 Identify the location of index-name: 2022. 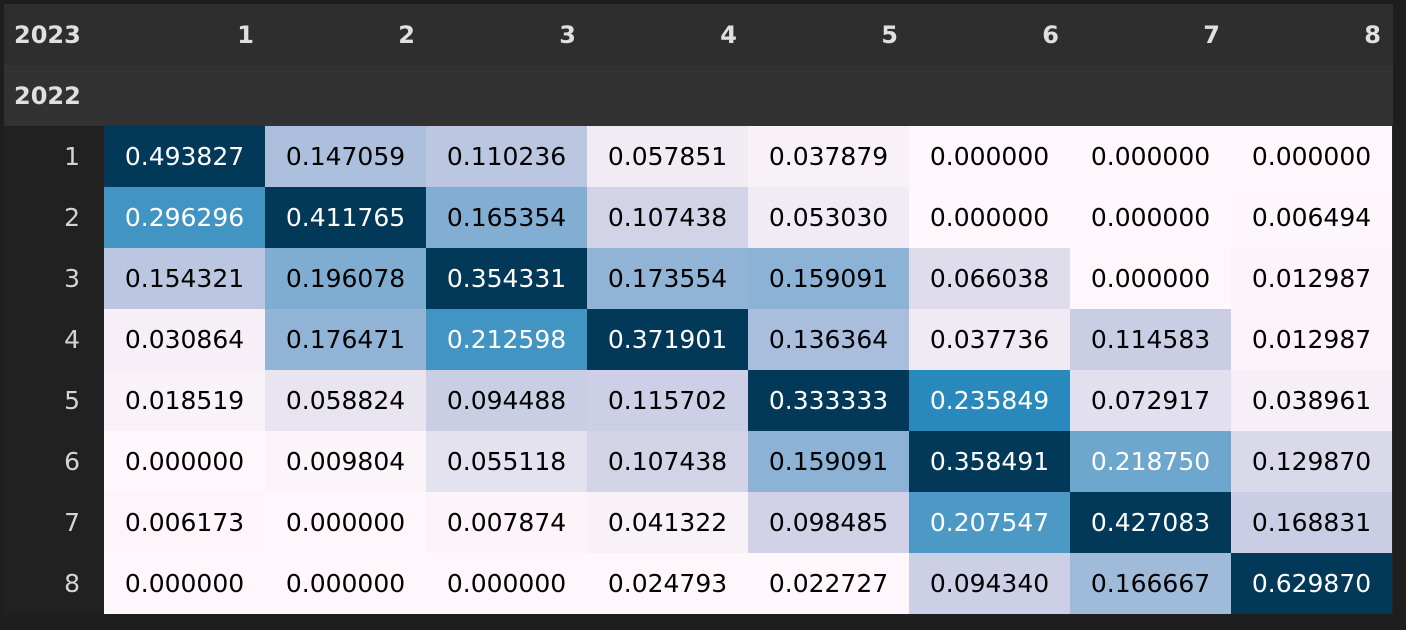
(47, 95).